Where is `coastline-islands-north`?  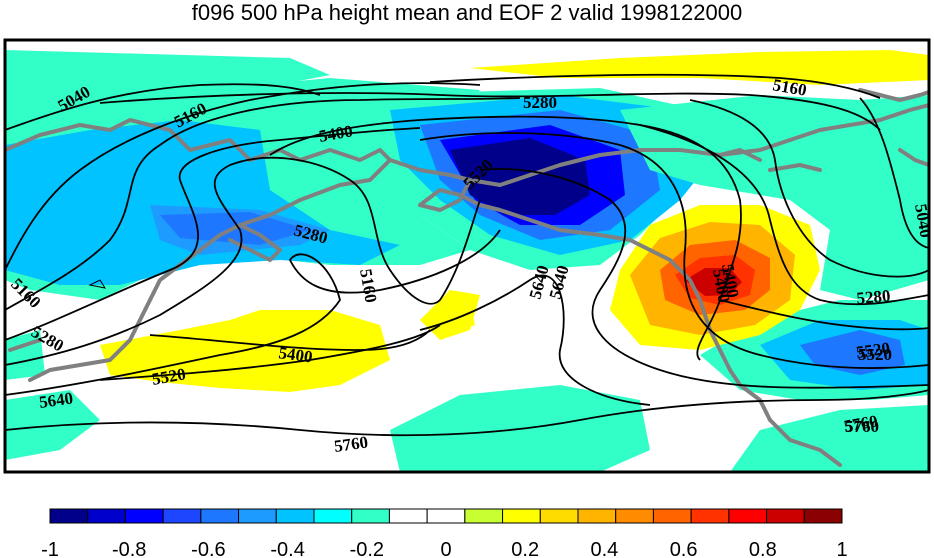 coastline-islands-north is located at coordinates (770, 160).